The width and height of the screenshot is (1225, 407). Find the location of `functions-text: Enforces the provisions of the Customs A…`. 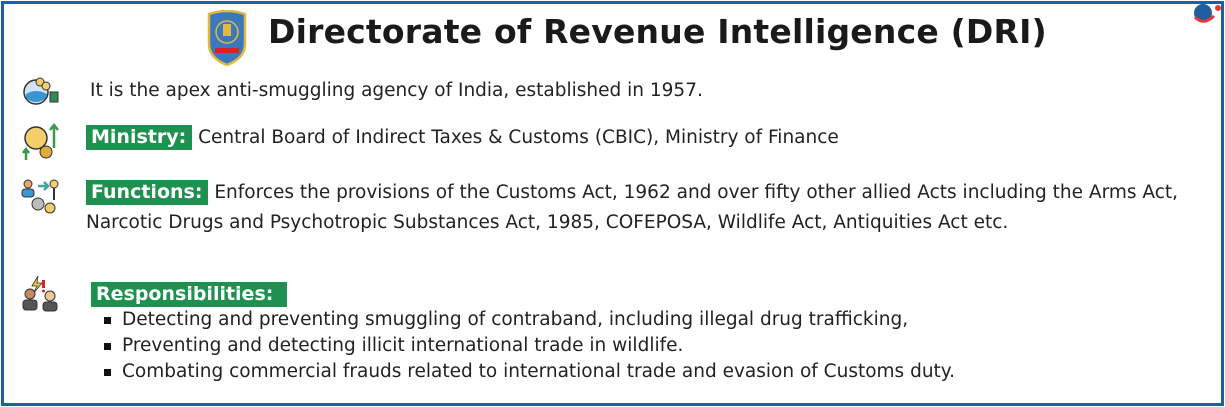

functions-text: Enforces the provisions of the Customs A… is located at coordinates (632, 207).